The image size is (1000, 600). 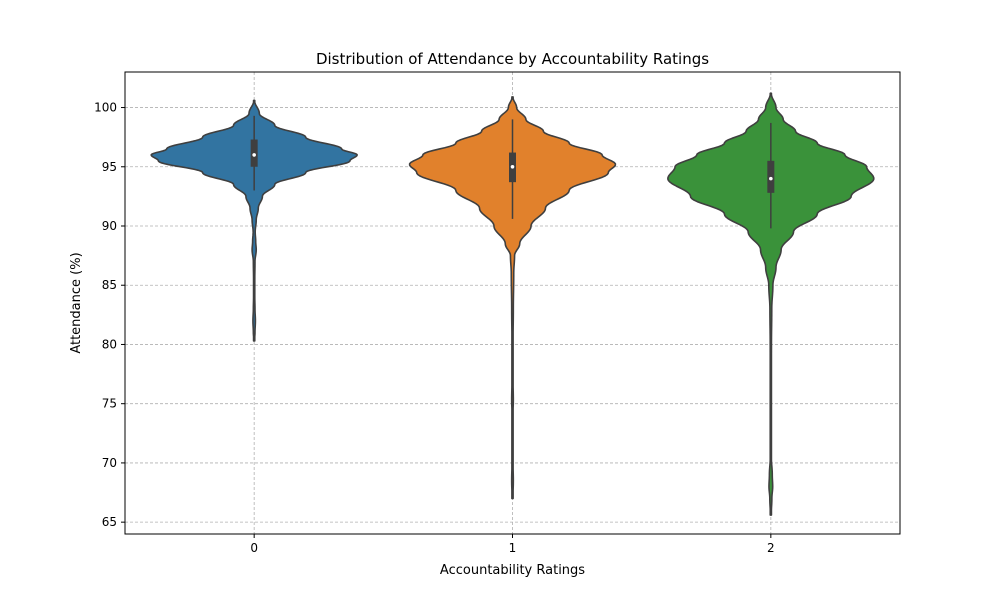 What do you see at coordinates (109, 404) in the screenshot?
I see `y-tick-label: 75` at bounding box center [109, 404].